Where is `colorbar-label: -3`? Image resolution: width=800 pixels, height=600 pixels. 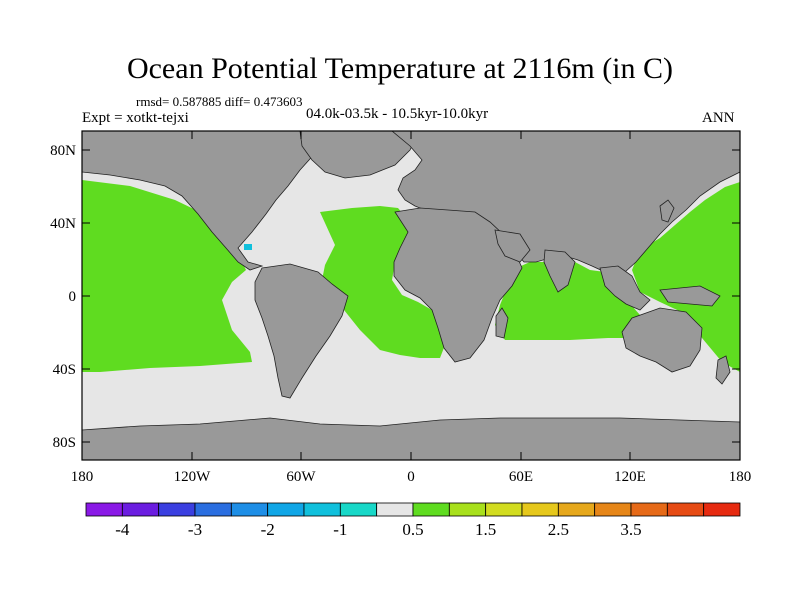 colorbar-label: -3 is located at coordinates (195, 529).